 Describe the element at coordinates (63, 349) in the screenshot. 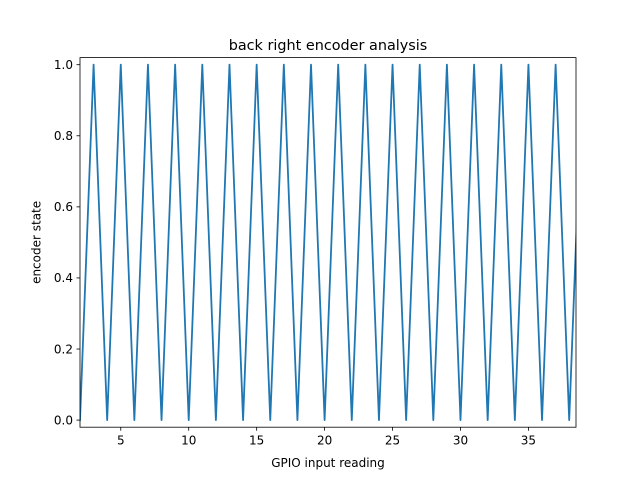

I see `y-tick-label: 0.2` at that location.